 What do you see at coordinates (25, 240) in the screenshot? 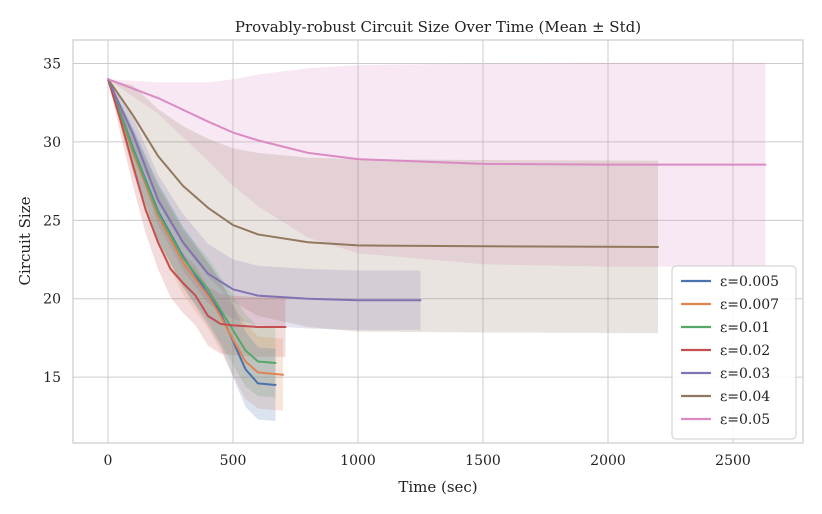
I see `y-axis-label: Circuit Size` at bounding box center [25, 240].